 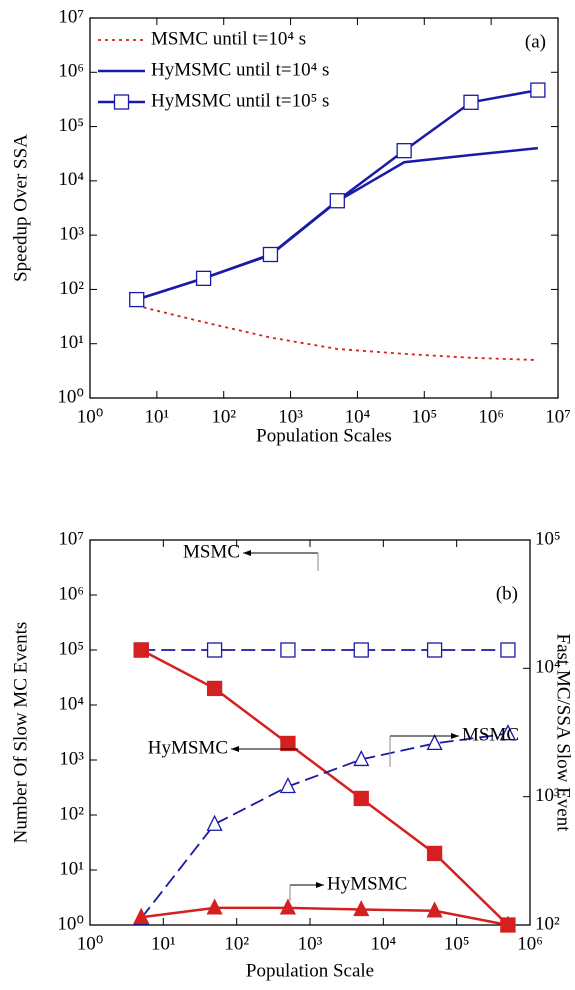 What do you see at coordinates (548, 667) in the screenshot?
I see `y2-tick-label: 10⁴` at bounding box center [548, 667].